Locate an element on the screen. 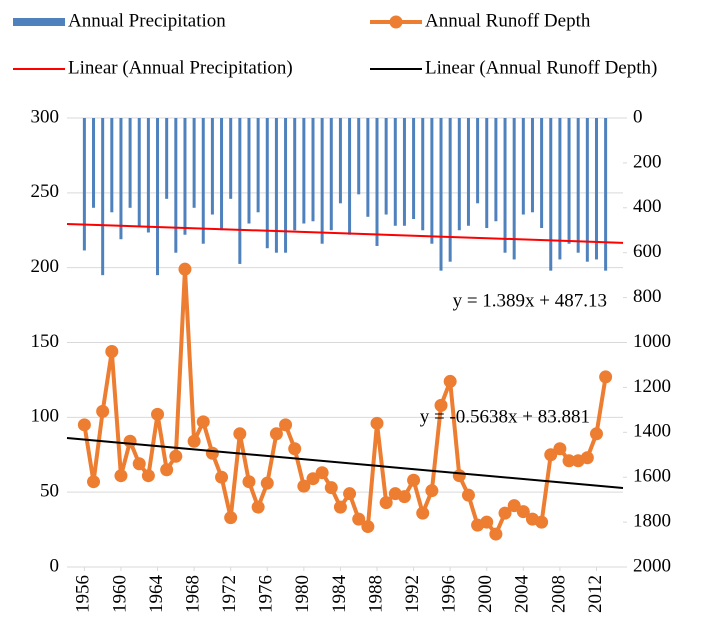  y2-tick-label: 1000 is located at coordinates (652, 341).